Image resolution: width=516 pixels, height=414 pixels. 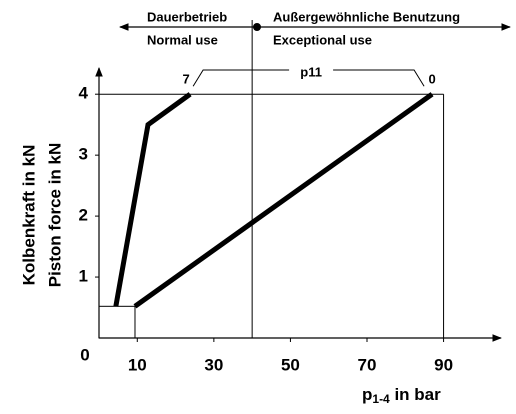 What do you see at coordinates (117, 322) in the screenshot?
I see `start-box` at bounding box center [117, 322].